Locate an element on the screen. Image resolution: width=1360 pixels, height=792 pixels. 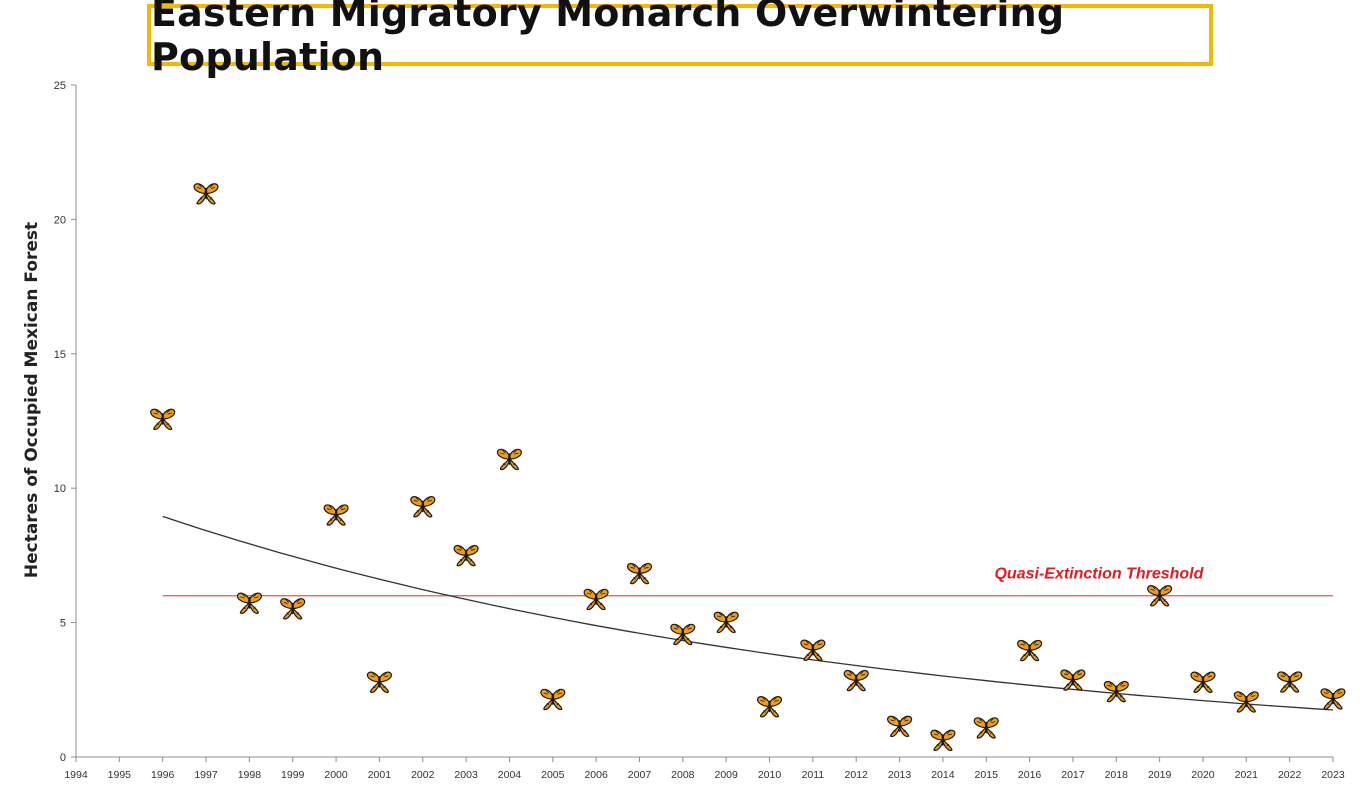
butterfly-point-2017 is located at coordinates (1073, 680).